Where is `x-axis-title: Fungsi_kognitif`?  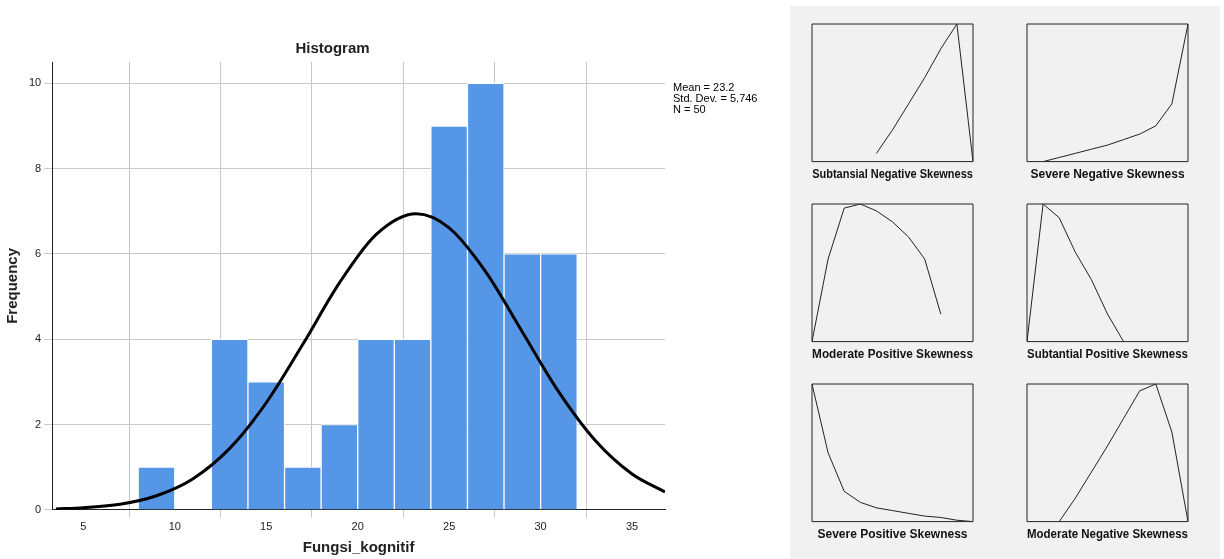 x-axis-title: Fungsi_kognitif is located at coordinates (359, 547).